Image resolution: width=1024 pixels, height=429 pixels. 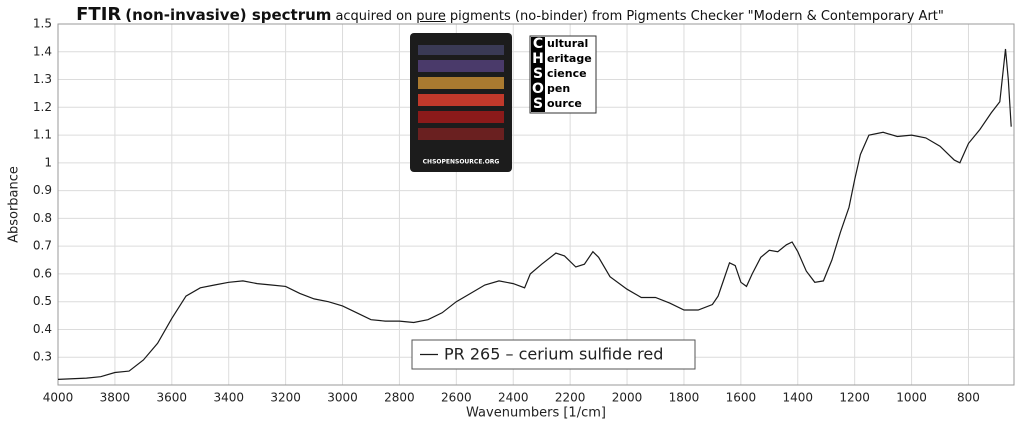 What do you see at coordinates (42, 51) in the screenshot?
I see `y-tick-label: 1.4` at bounding box center [42, 51].